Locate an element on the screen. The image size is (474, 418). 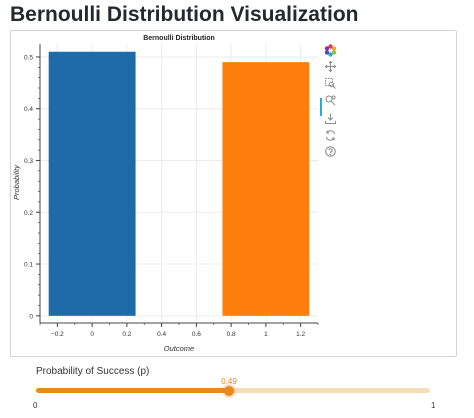
probability-slider-handle is located at coordinates (229, 391).